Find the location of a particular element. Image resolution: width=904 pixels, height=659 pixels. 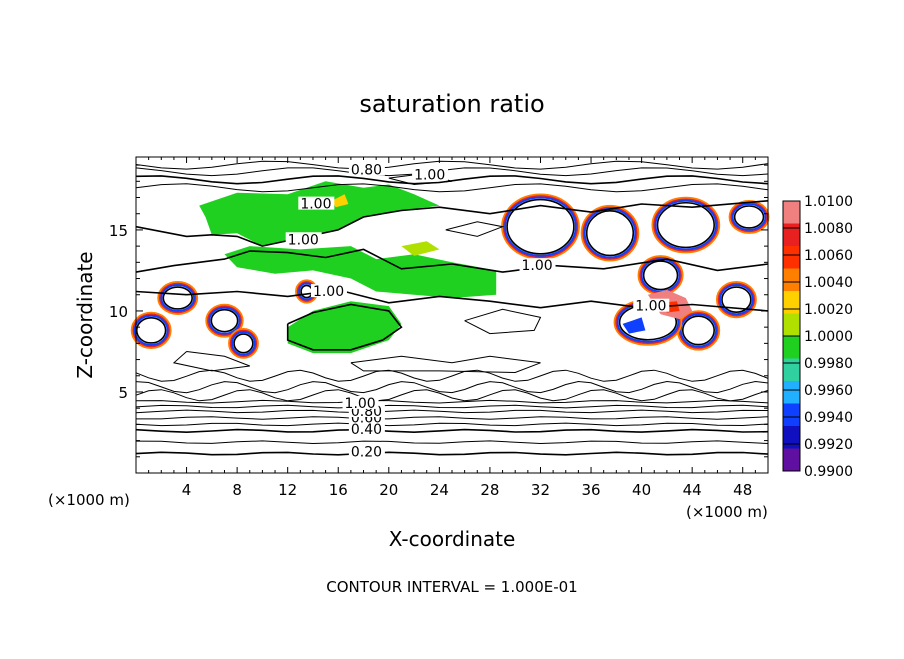

ring-d-line is located at coordinates (151, 330).